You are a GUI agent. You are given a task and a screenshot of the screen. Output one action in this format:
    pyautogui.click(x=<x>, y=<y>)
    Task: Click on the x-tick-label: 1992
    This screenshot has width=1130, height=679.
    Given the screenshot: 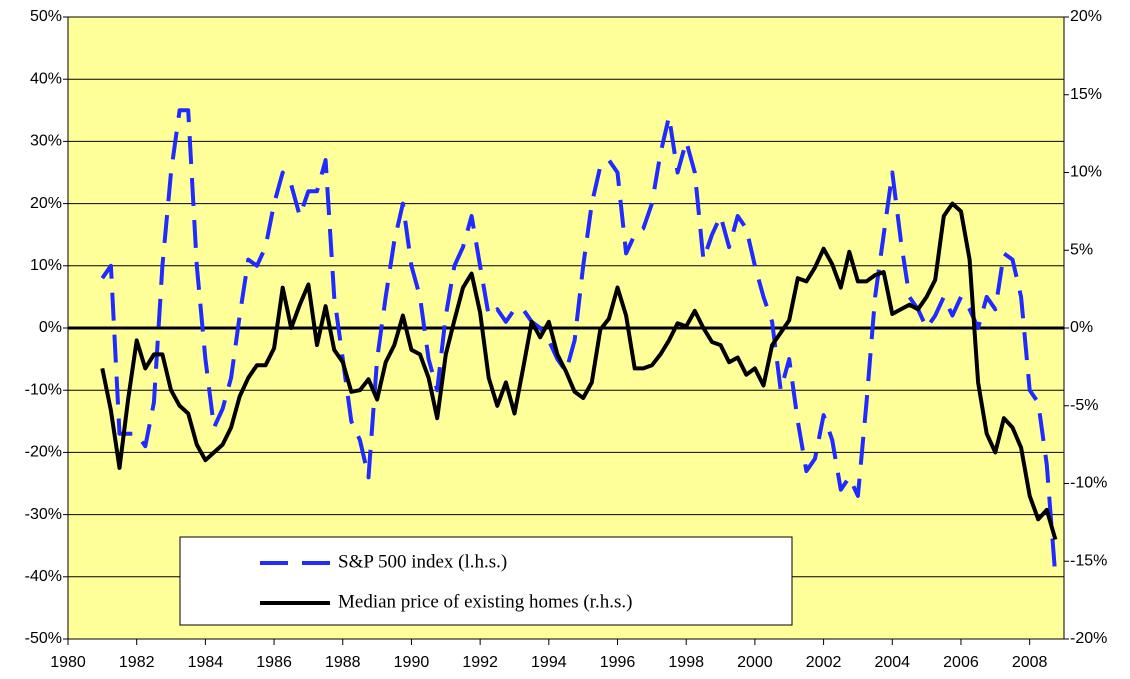 What is the action you would take?
    pyautogui.click(x=480, y=662)
    